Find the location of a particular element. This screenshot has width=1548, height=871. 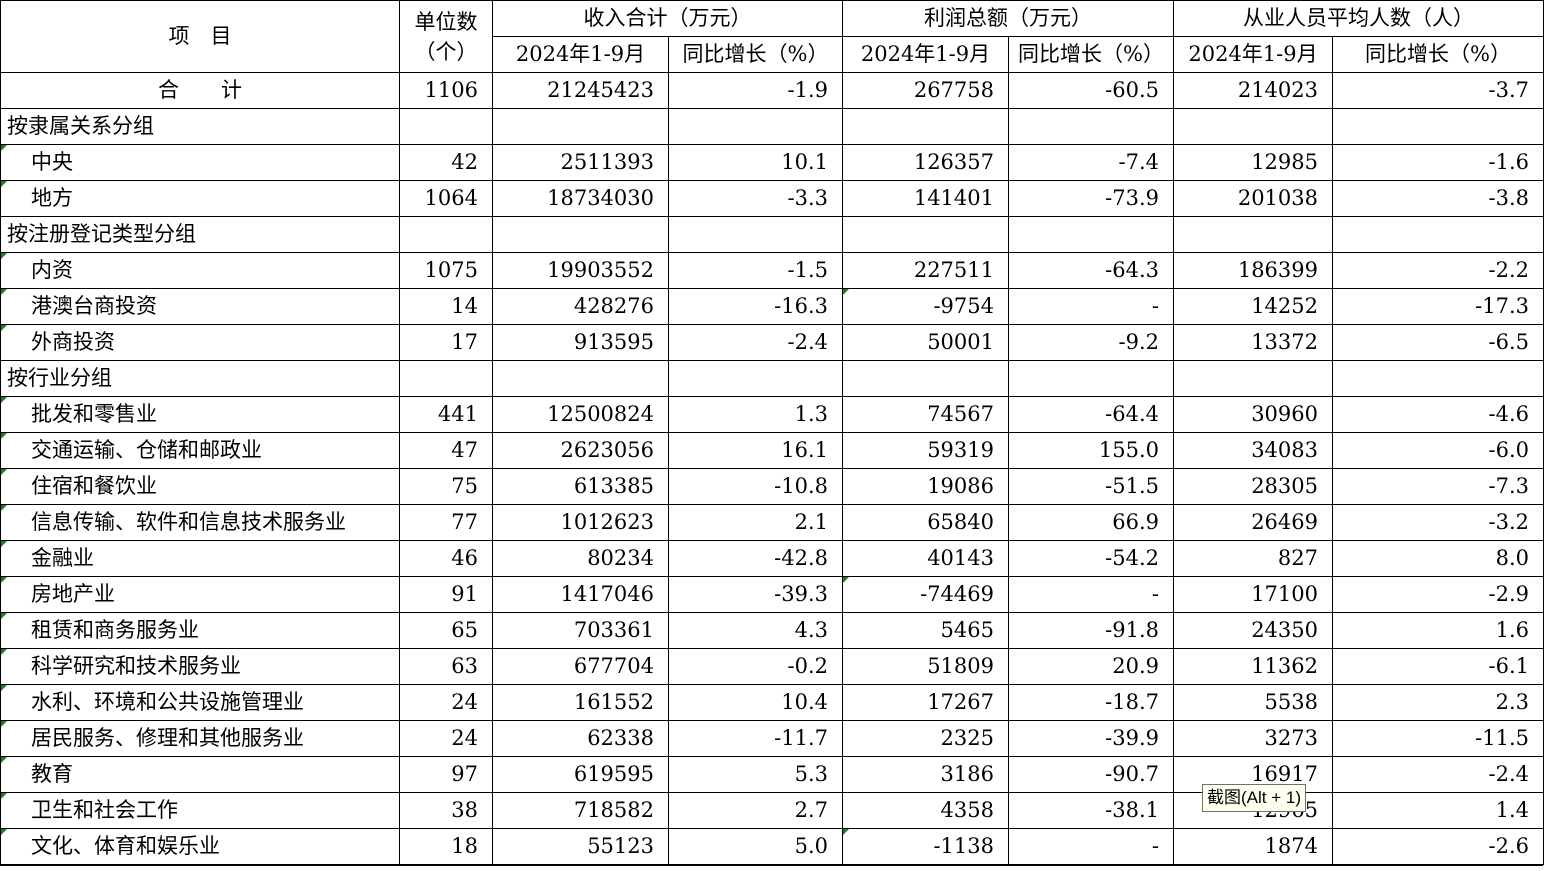

table-row: 租赁和商务服务业 65 703361 4.3 5465 -91.8 24350 1.6 is located at coordinates (772, 630).